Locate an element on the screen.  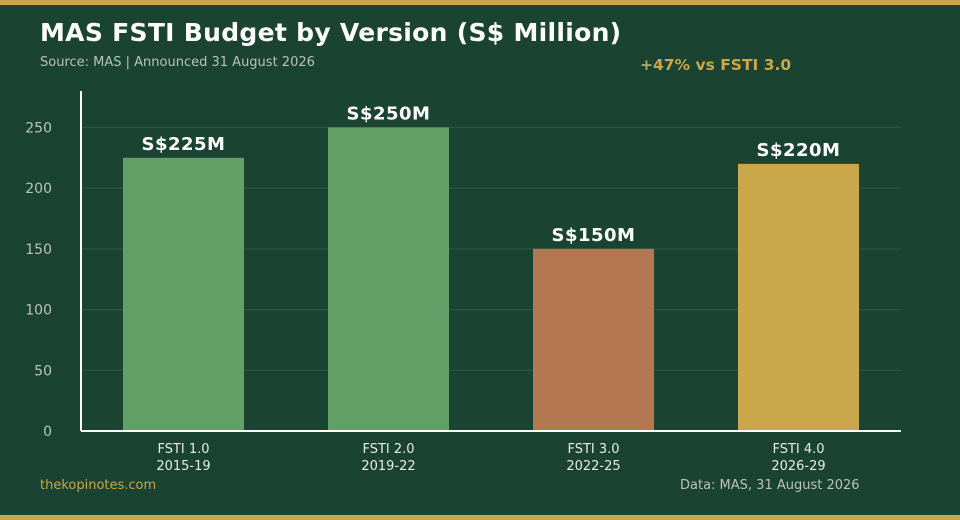
y-tick-label: 50 is located at coordinates (43, 371).